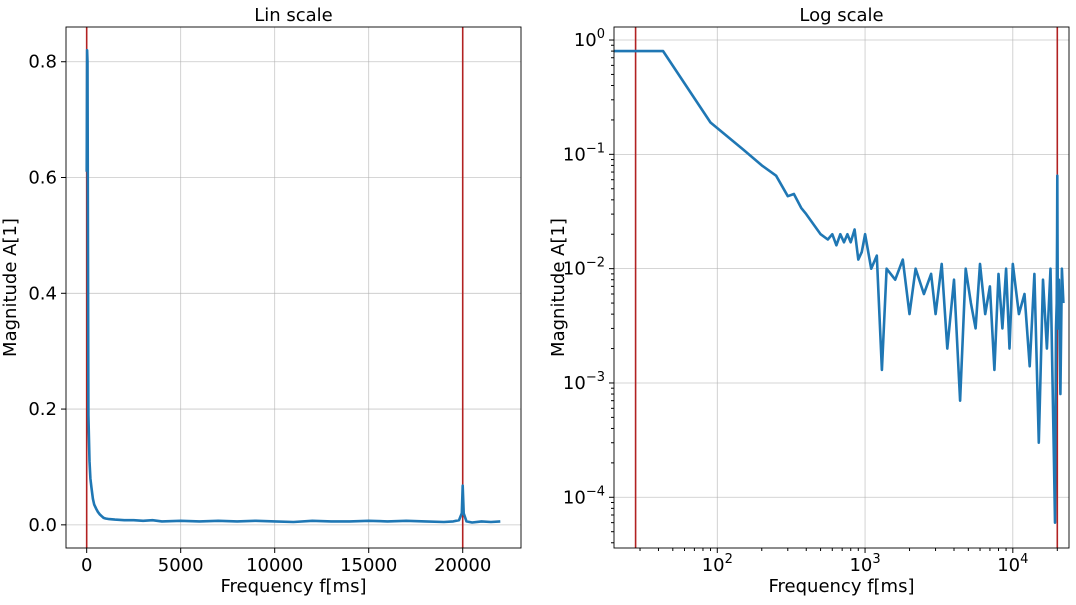 This screenshot has height=605, width=1076. I want to click on chart-title: Lin scale, so click(293, 15).